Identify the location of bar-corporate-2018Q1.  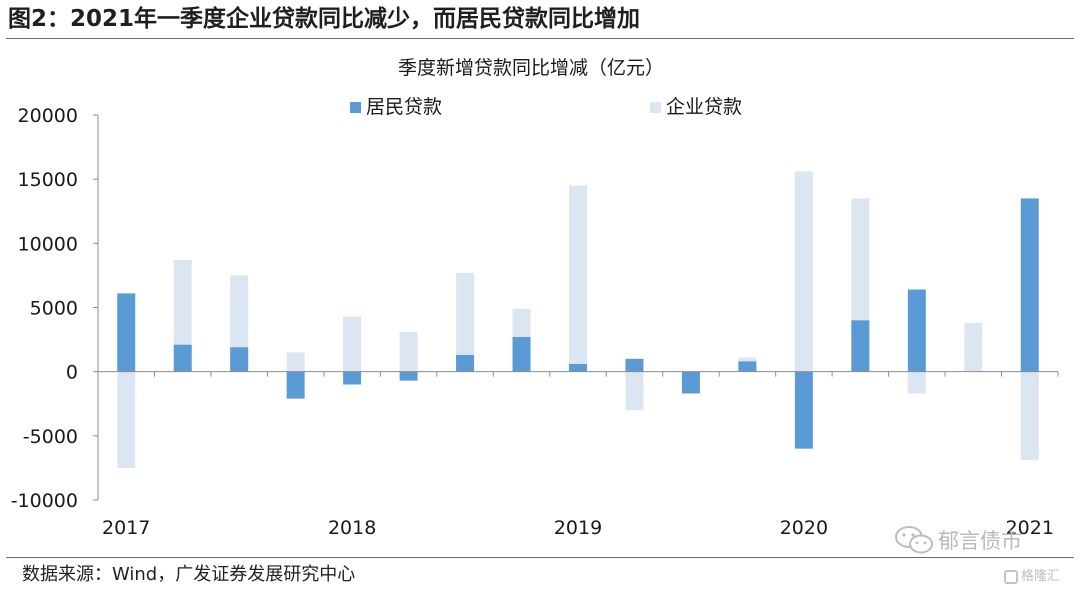
(352, 344).